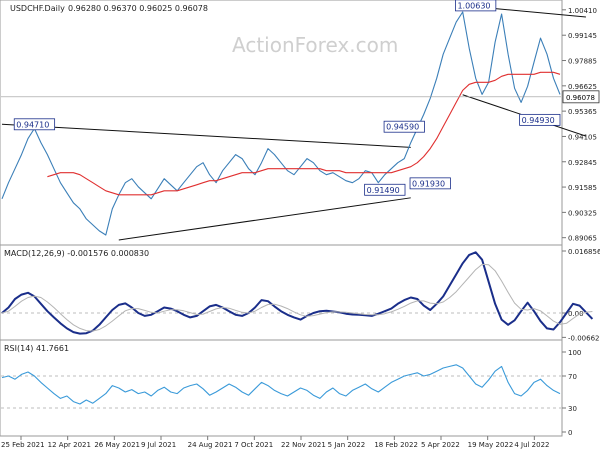  What do you see at coordinates (37, 8) in the screenshot?
I see `price-panel-title: USDCHF.Daily` at bounding box center [37, 8].